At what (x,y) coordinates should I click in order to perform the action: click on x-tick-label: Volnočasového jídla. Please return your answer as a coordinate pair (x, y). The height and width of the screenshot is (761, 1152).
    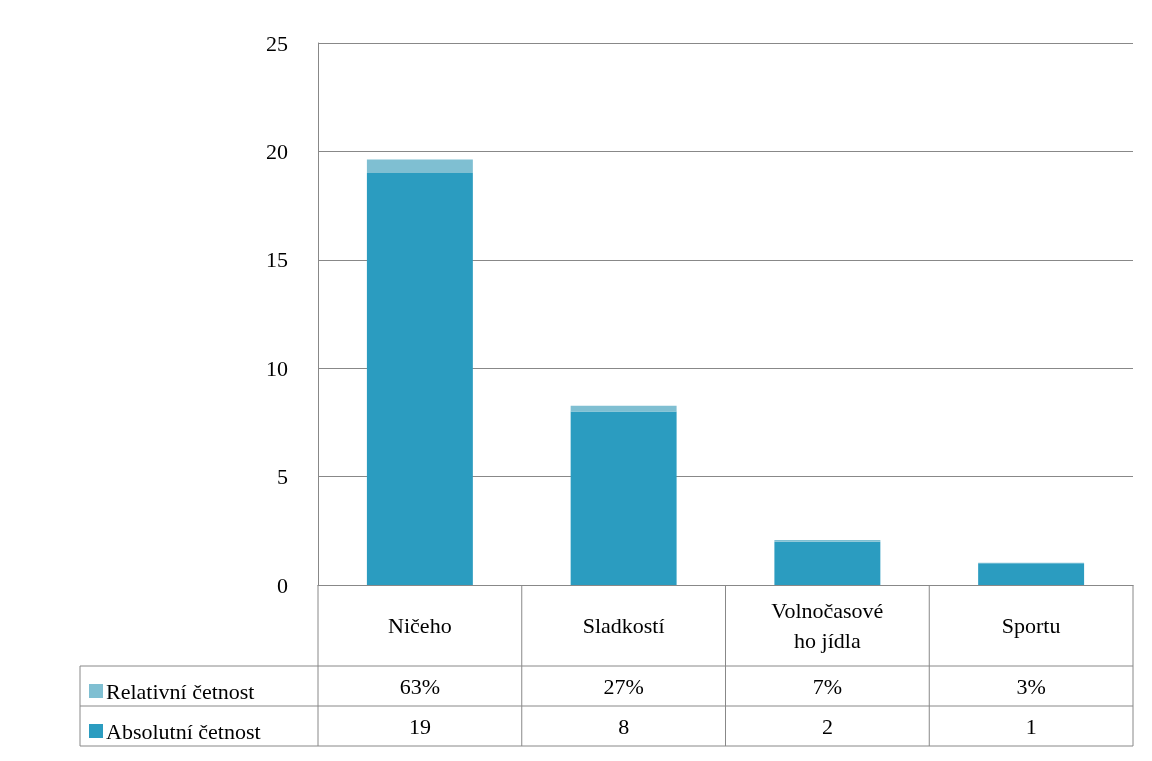
    Looking at the image, I should click on (827, 625).